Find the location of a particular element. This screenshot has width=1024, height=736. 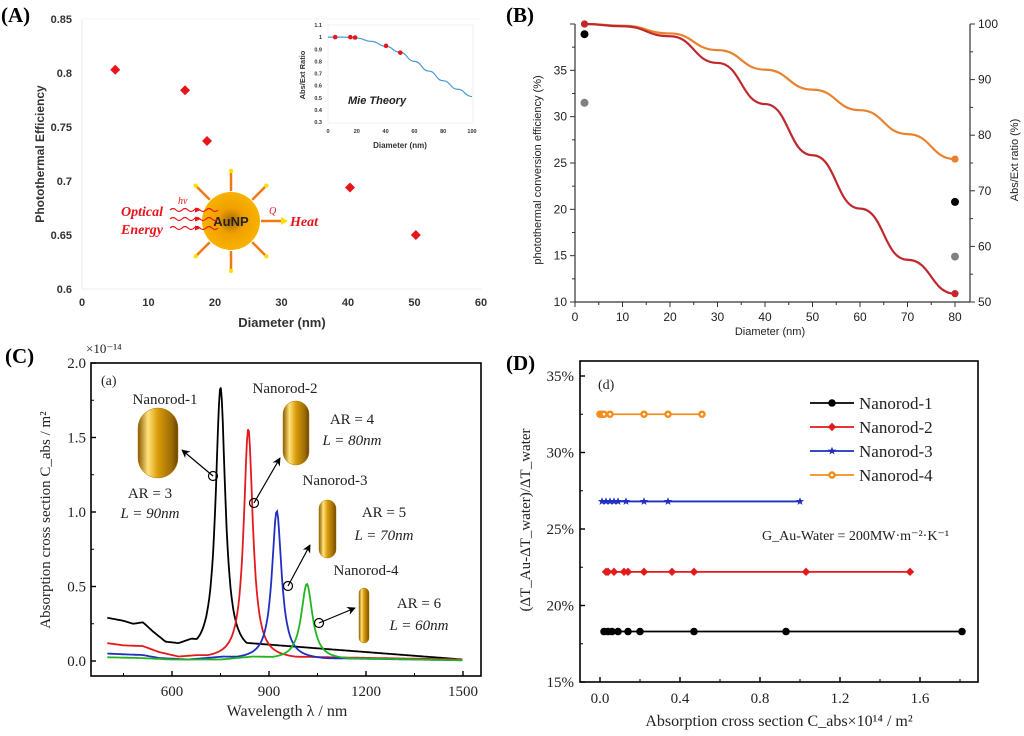

a-data-point is located at coordinates (185, 90).